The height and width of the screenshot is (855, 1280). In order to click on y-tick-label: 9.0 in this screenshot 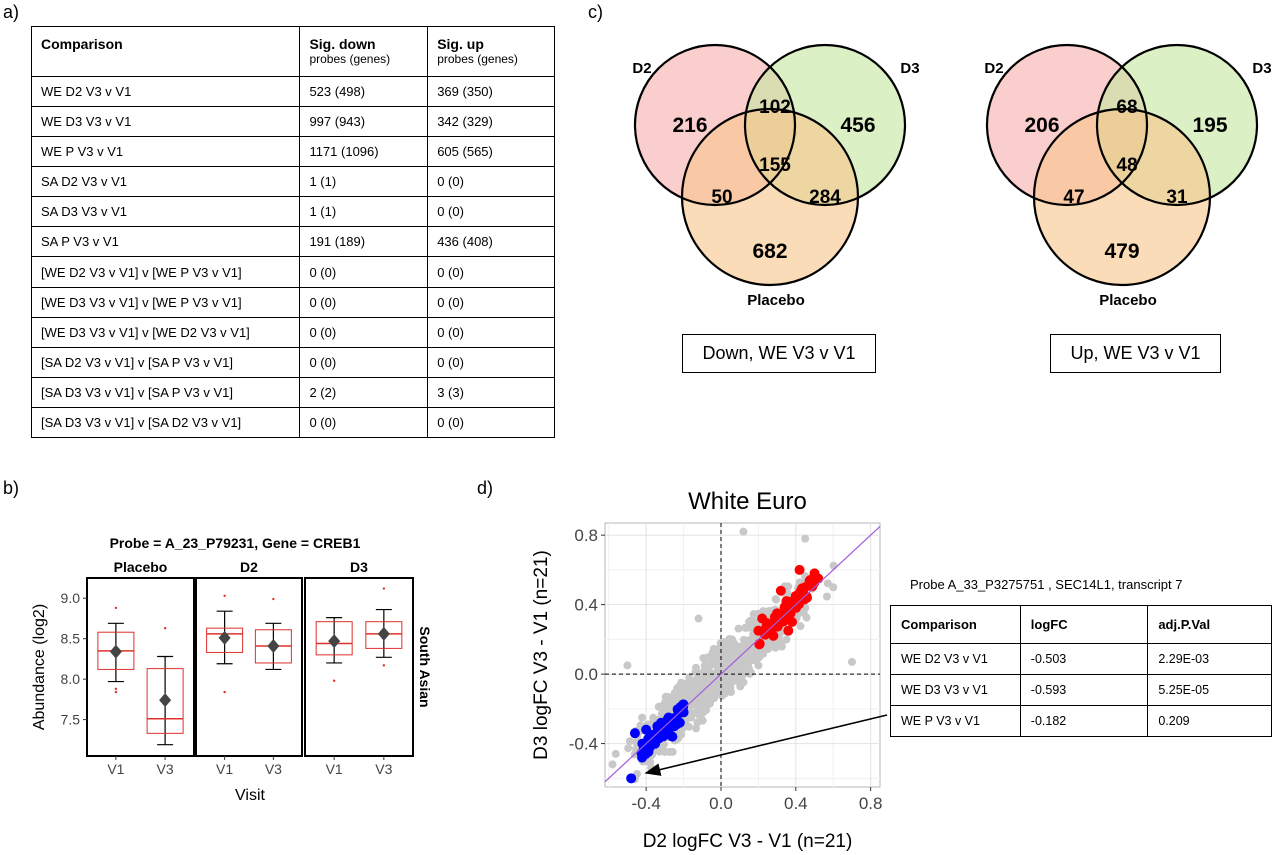, I will do `click(71, 598)`.